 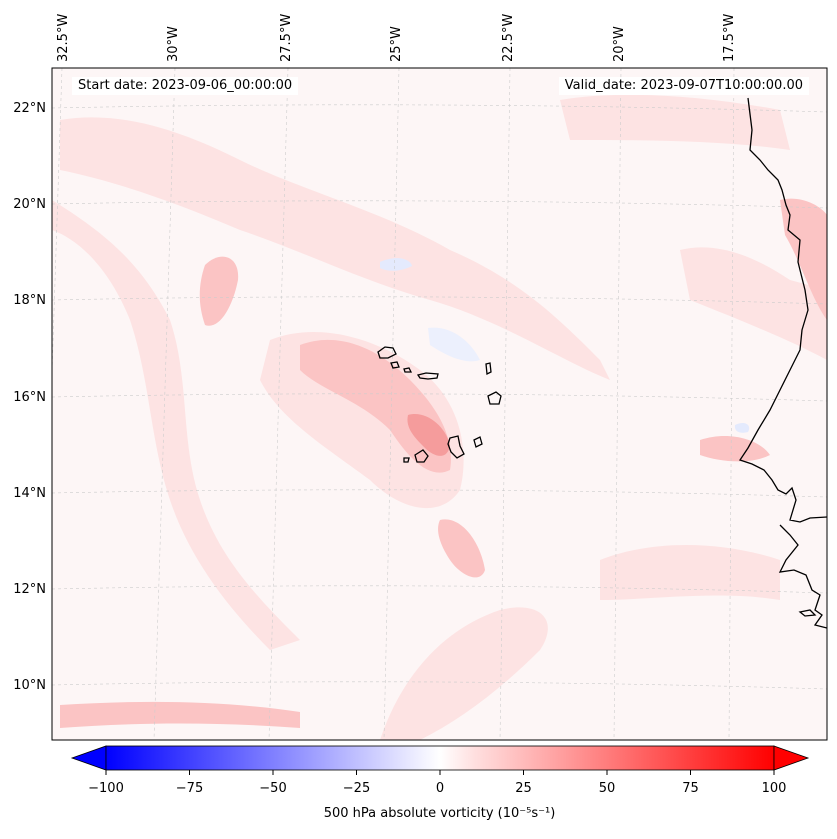 What do you see at coordinates (29, 589) in the screenshot?
I see `lat-label: 12°N` at bounding box center [29, 589].